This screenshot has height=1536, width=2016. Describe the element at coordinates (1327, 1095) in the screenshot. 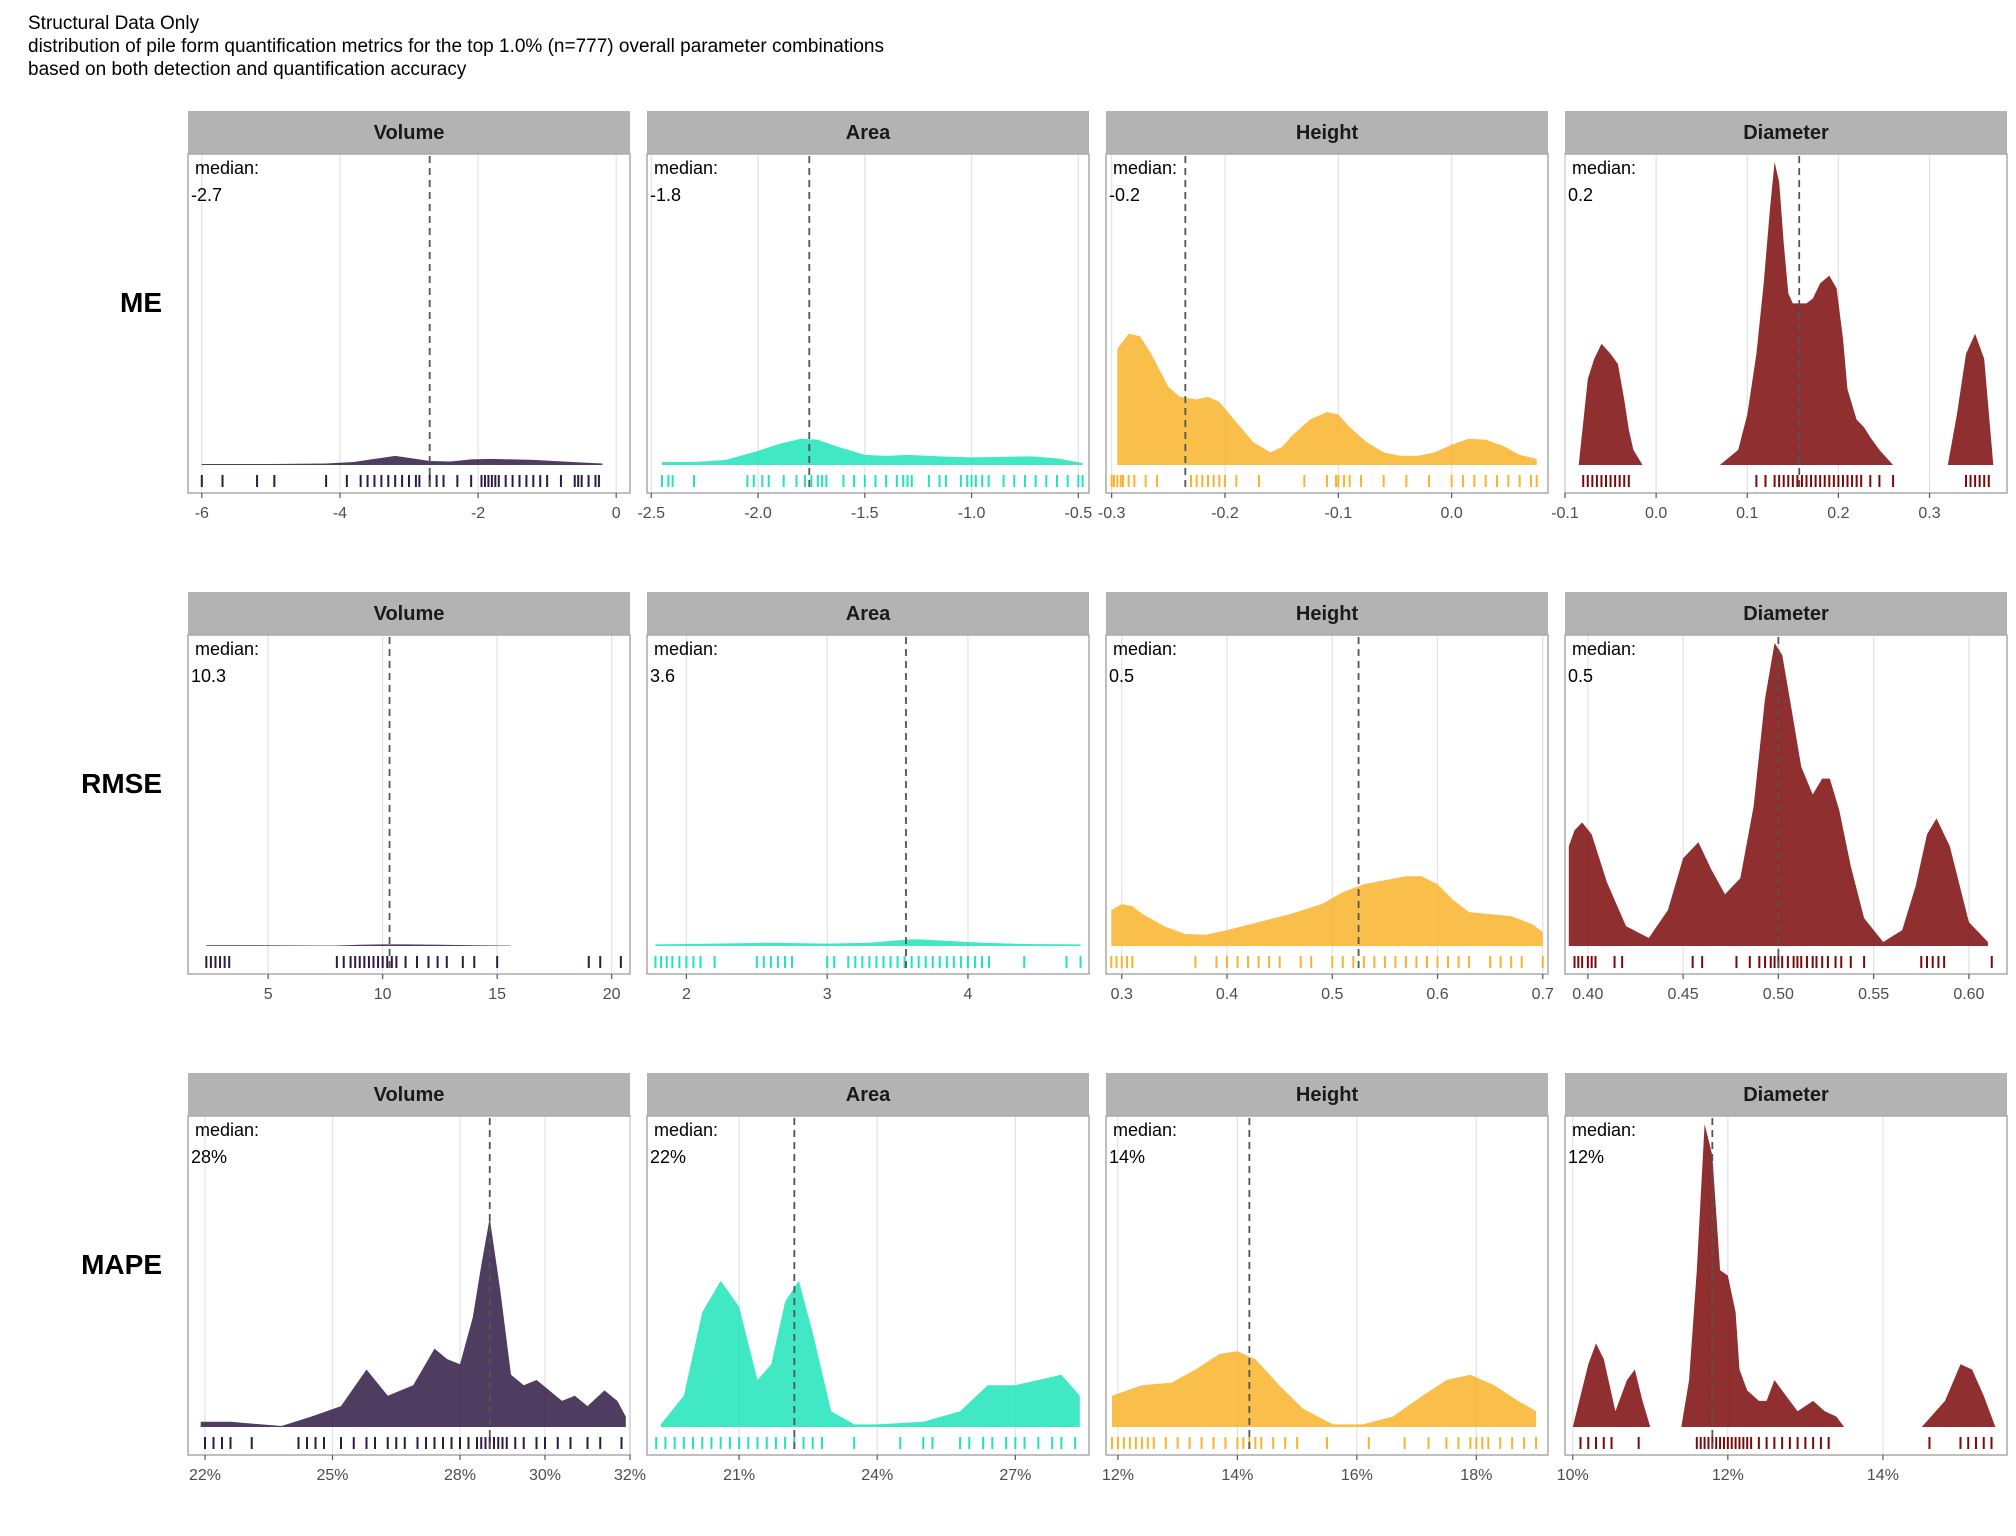

I see `strip-label-mape-height: Height` at that location.